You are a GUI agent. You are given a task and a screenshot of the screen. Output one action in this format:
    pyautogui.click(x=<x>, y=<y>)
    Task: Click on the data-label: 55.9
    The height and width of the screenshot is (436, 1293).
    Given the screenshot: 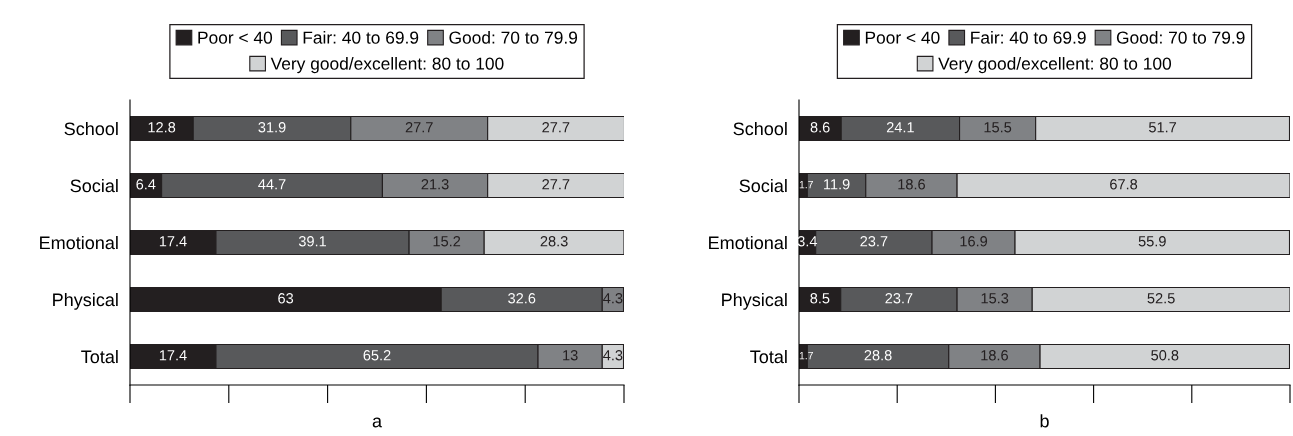 What is the action you would take?
    pyautogui.click(x=1152, y=241)
    